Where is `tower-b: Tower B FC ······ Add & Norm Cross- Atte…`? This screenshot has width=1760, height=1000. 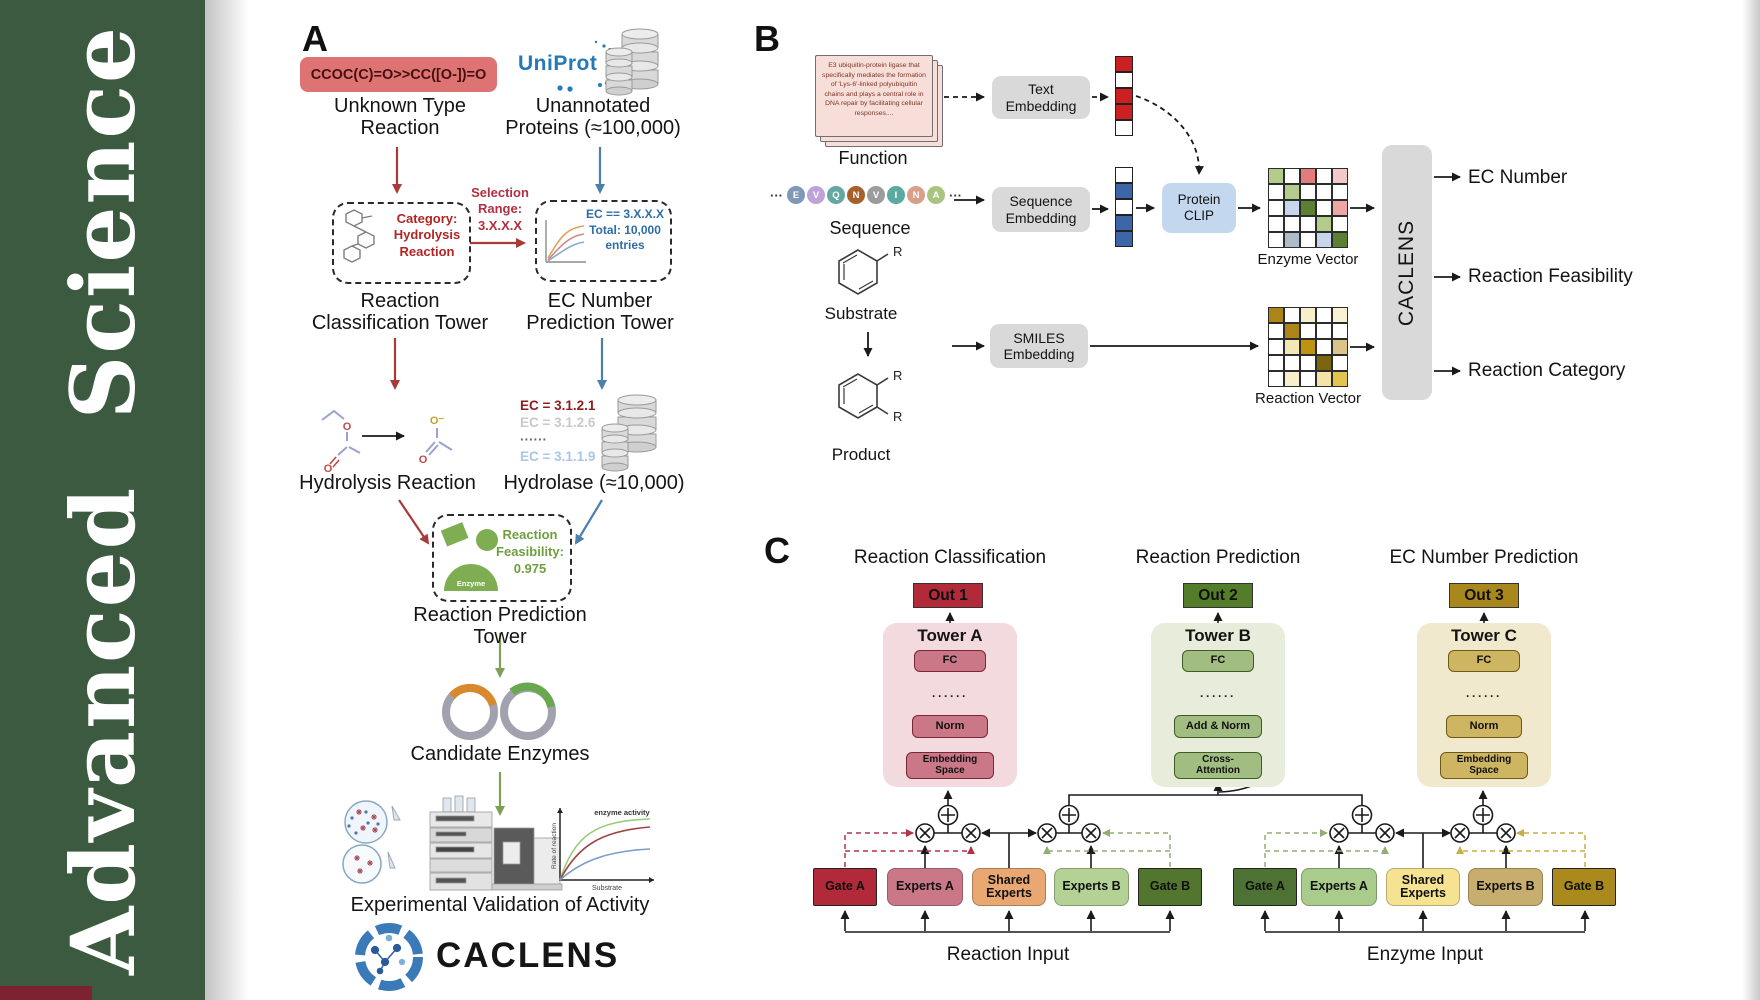 tower-b: Tower B FC ······ Add & Norm Cross- Atte… is located at coordinates (1218, 705).